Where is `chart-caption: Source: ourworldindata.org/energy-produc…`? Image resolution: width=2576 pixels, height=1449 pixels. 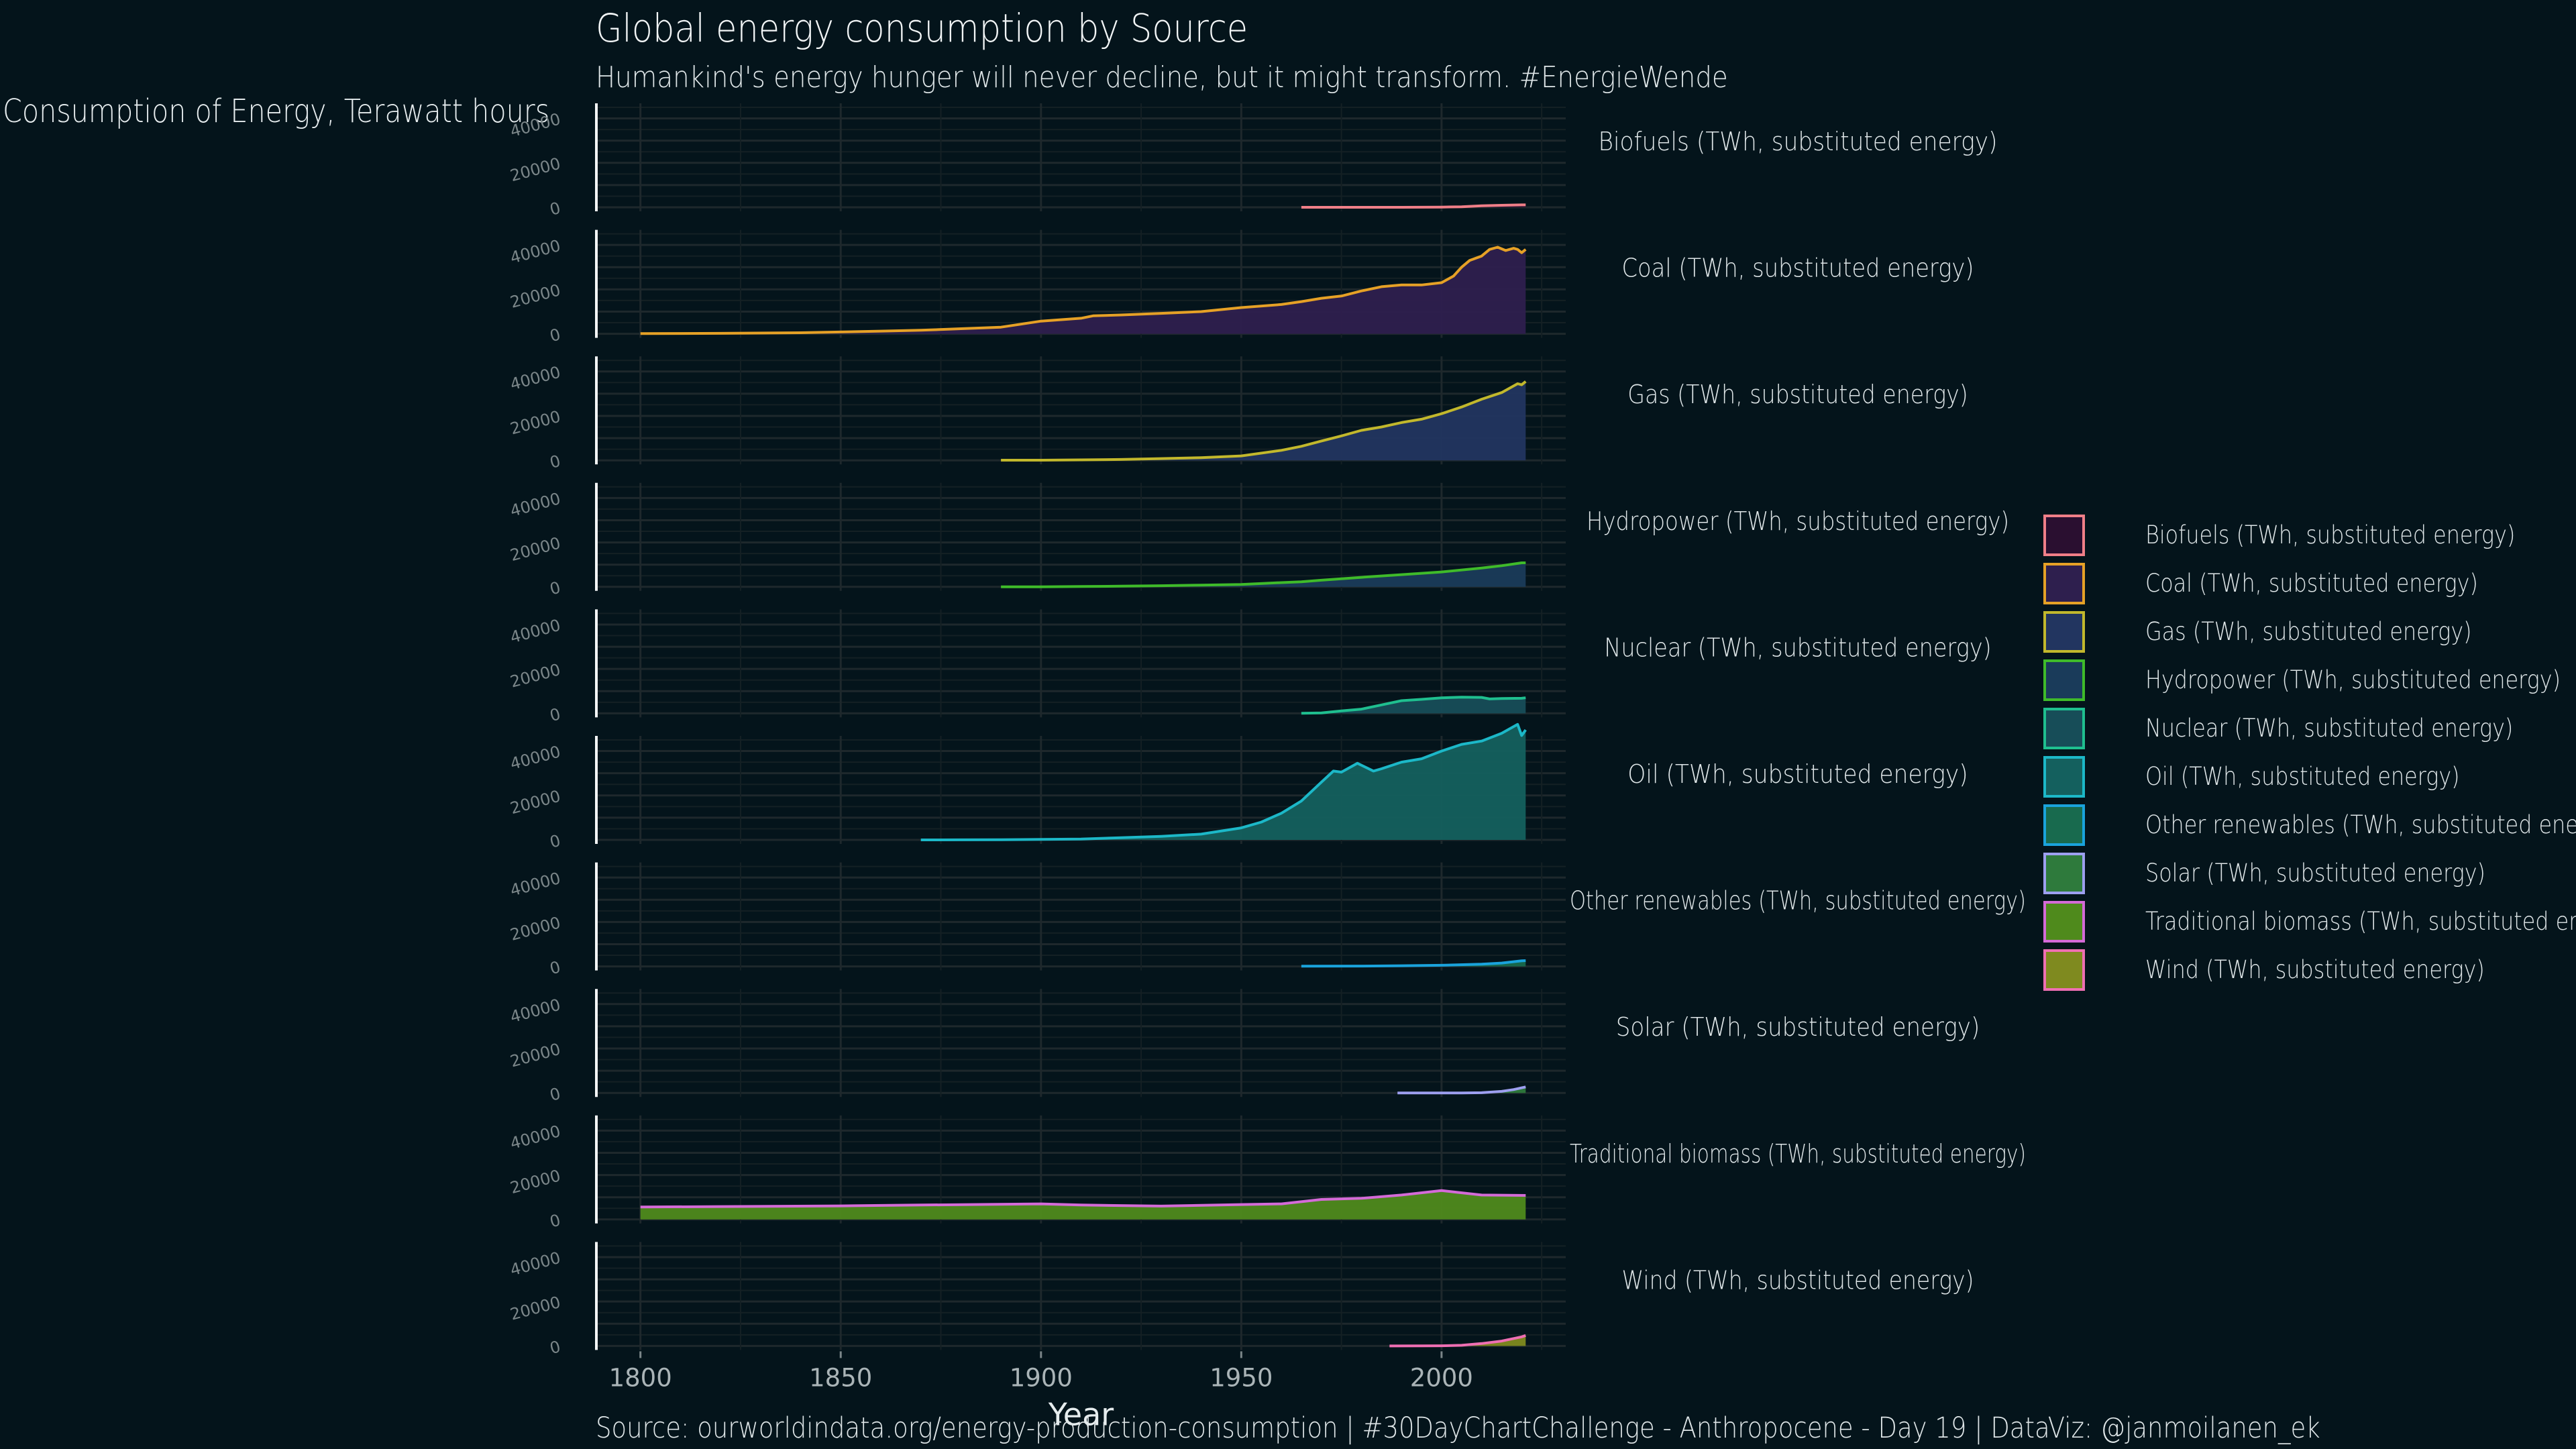 chart-caption: Source: ourworldindata.org/energy-produc… is located at coordinates (1458, 1428).